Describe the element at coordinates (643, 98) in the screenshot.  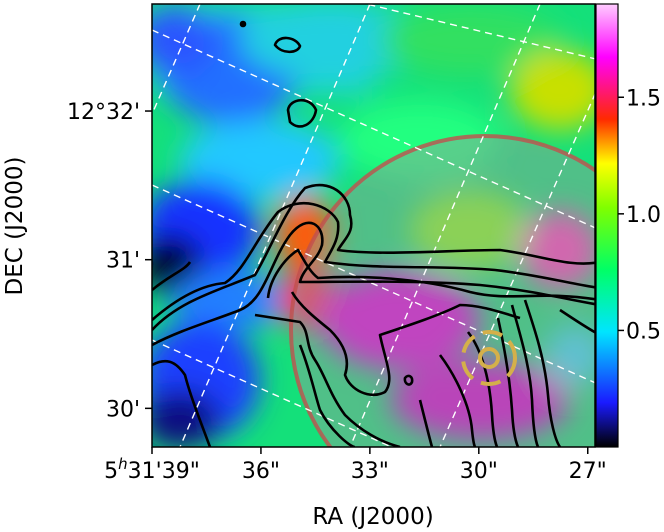
I see `colorbar-tick-label: 1.5` at that location.